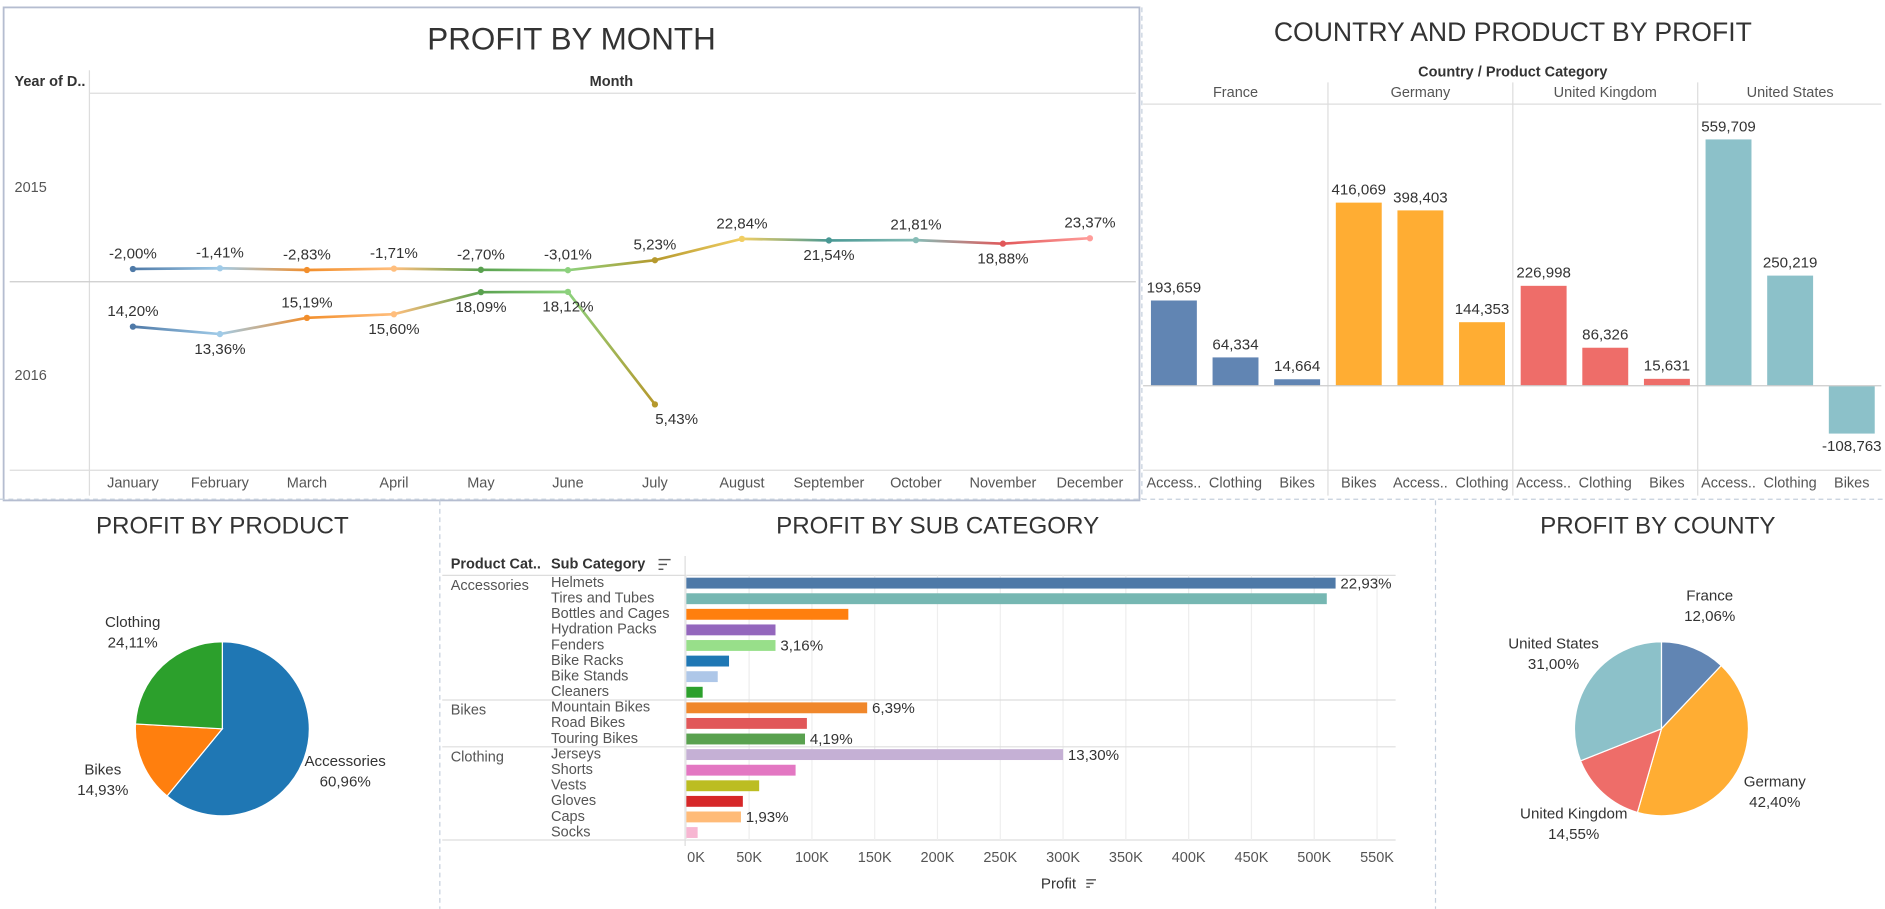 This screenshot has height=909, width=1885. What do you see at coordinates (1553, 664) in the screenshot?
I see `slice-value: 31,00%` at bounding box center [1553, 664].